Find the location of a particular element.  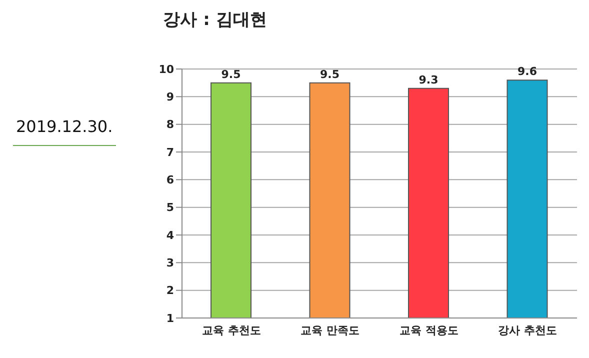

y-tick-label: 2 is located at coordinates (170, 291).